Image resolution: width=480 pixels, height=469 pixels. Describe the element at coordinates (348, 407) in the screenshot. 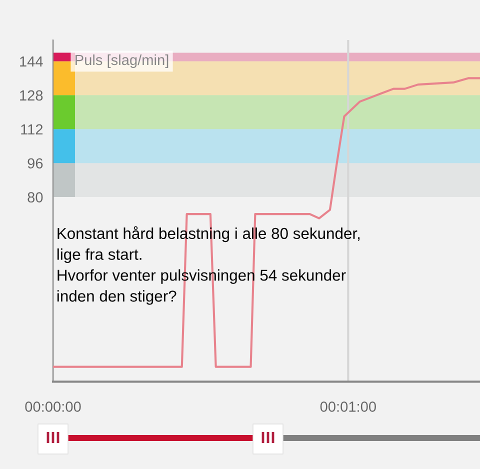

I see `x-tick-label: 00:01:00` at that location.